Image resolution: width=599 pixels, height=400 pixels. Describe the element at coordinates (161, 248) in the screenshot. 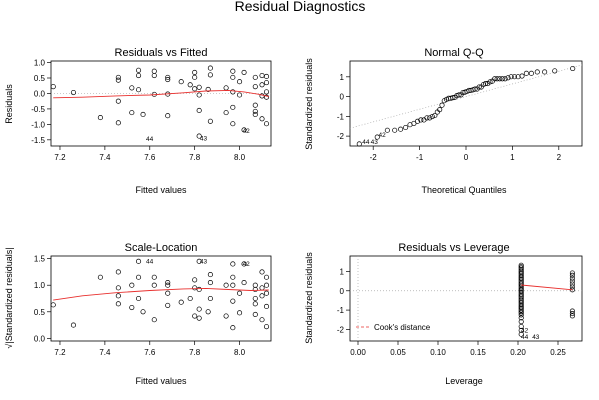

I see `panel-title: Scale-Location` at that location.